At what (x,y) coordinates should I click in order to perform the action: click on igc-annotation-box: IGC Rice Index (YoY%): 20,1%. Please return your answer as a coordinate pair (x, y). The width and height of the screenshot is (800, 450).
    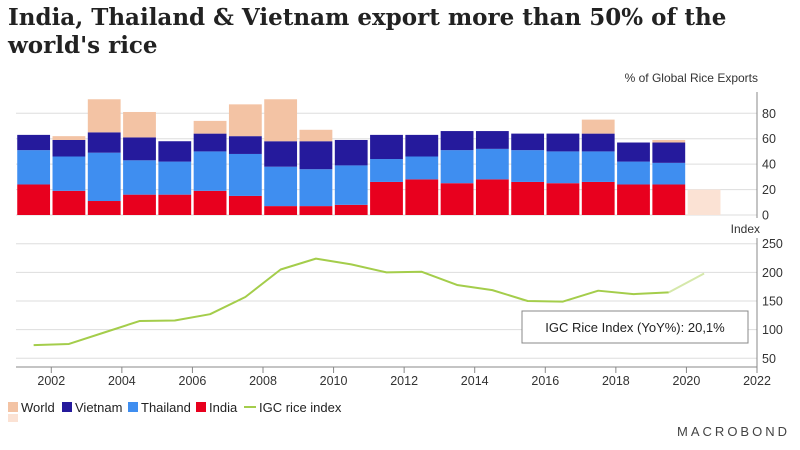
    Looking at the image, I should click on (635, 327).